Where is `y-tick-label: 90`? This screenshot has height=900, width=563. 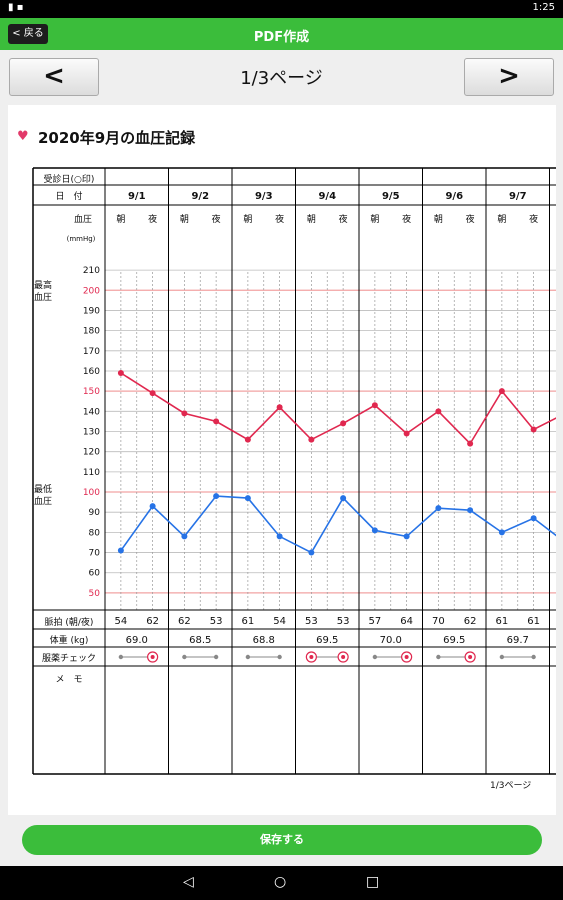
y-tick-label: 90 is located at coordinates (95, 513).